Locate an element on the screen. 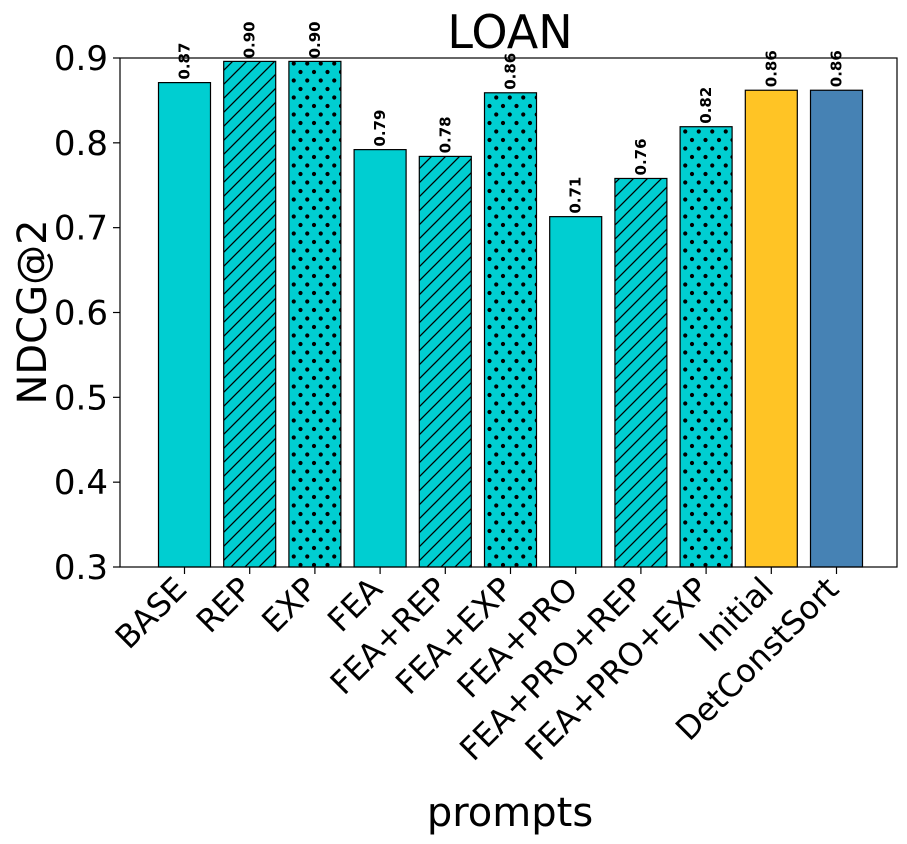  bar-detconstsort is located at coordinates (836, 328).